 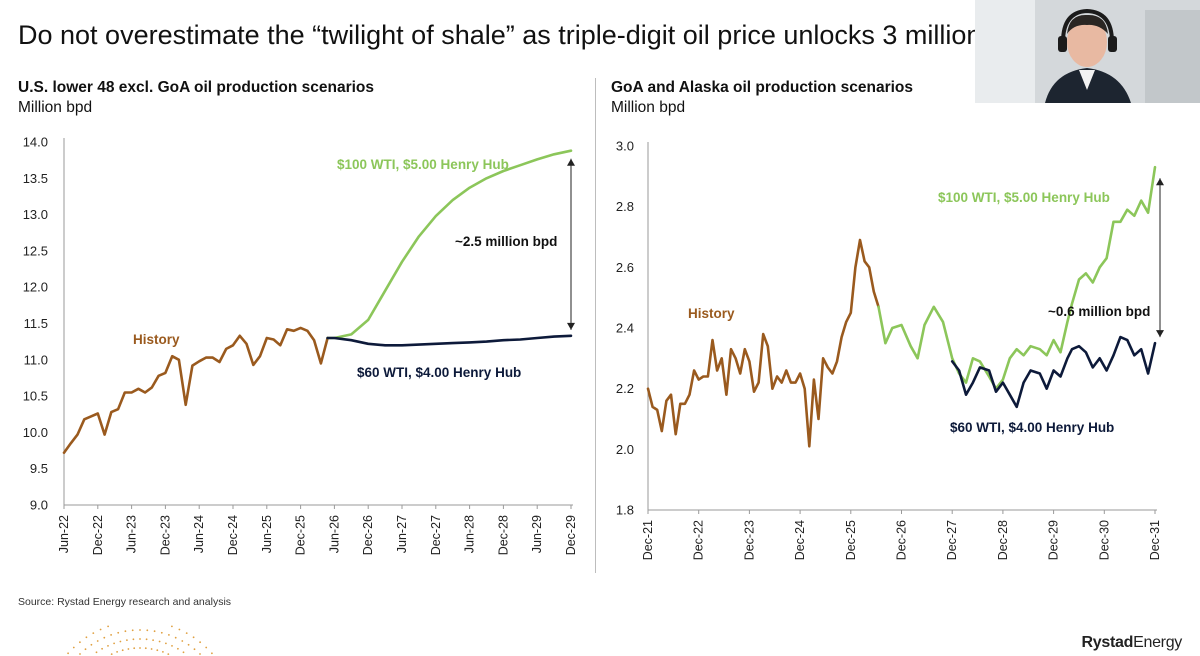 What do you see at coordinates (1155, 540) in the screenshot?
I see `x-tick-label: Dec-31` at bounding box center [1155, 540].